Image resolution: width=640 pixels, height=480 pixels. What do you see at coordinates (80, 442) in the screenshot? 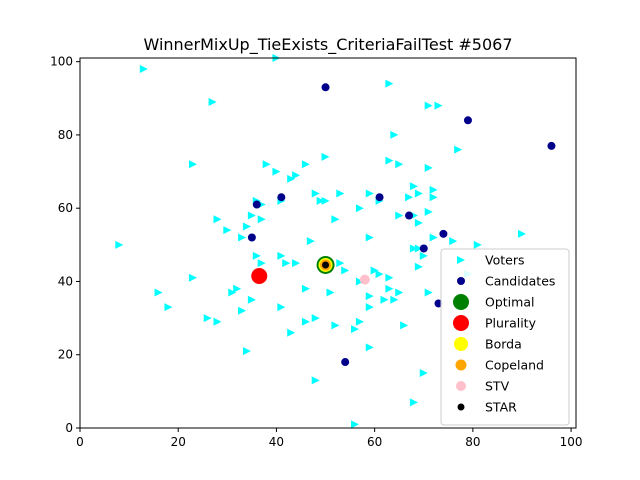
I see `x-tick-label: 0` at bounding box center [80, 442].